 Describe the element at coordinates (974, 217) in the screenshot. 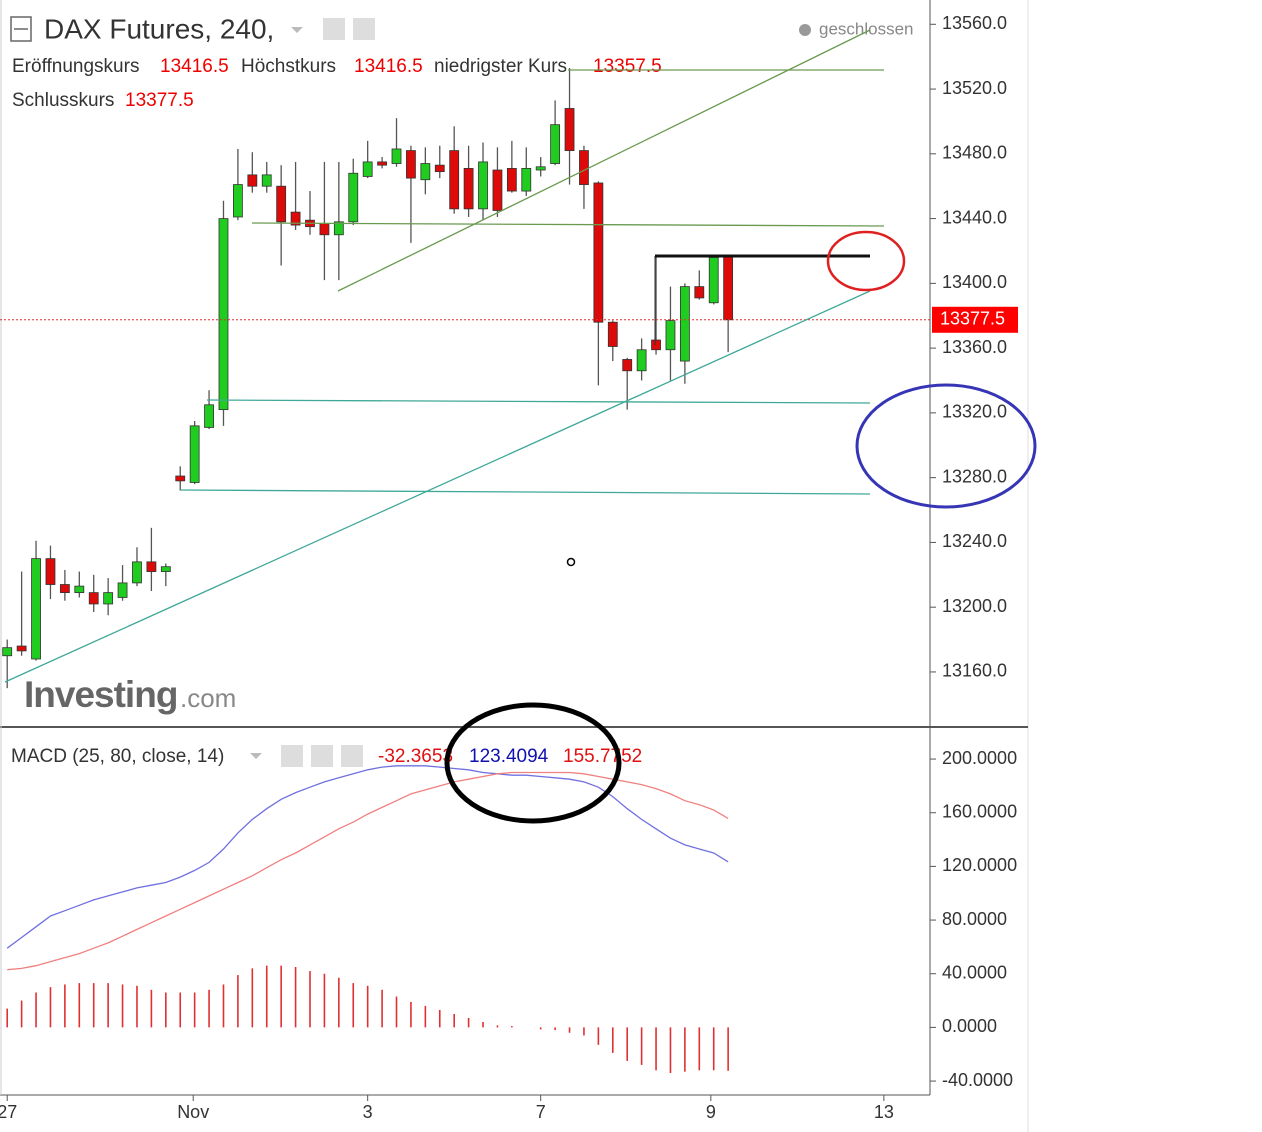

I see `y-tick-label: 13440.0` at that location.